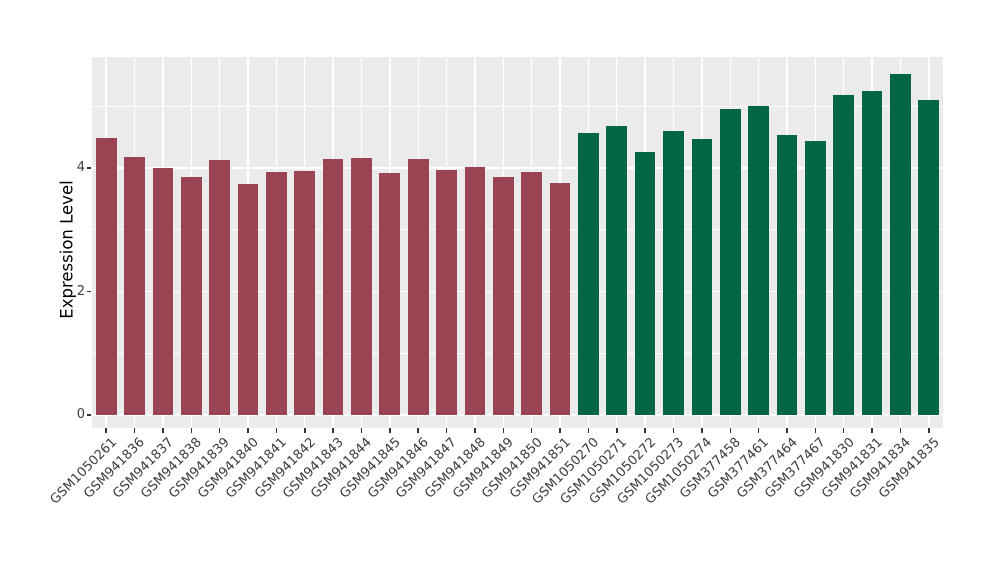 This screenshot has width=1000, height=580. What do you see at coordinates (80, 167) in the screenshot?
I see `y-tick-label: 4` at bounding box center [80, 167].